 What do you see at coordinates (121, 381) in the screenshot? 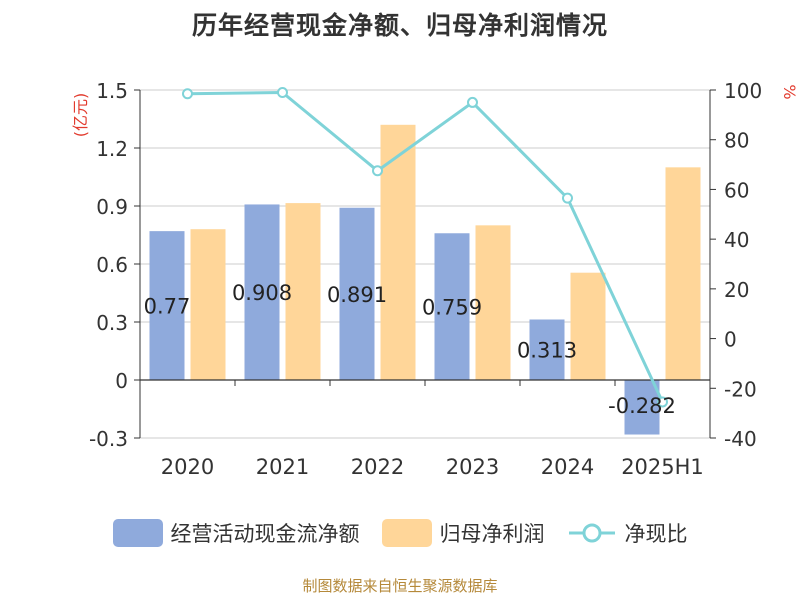
I see `left-axis-tick-label: 0` at bounding box center [121, 381].